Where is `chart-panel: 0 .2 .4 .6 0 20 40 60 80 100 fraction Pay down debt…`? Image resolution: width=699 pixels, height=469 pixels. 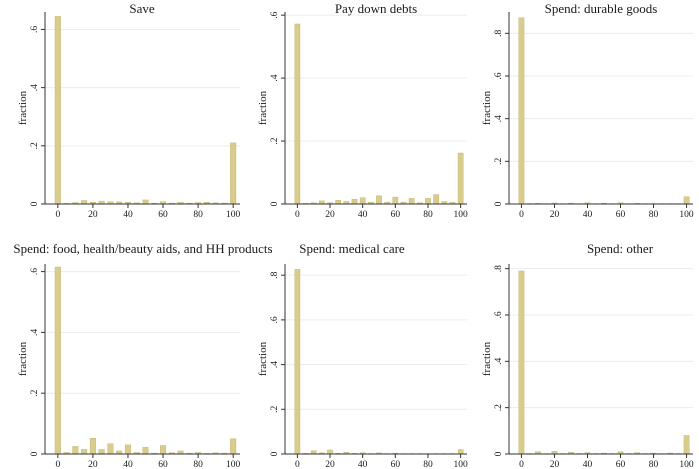 chart-panel: 0 .2 .4 .6 0 20 40 60 80 100 fraction Pay down debt… is located at coordinates (362, 110).